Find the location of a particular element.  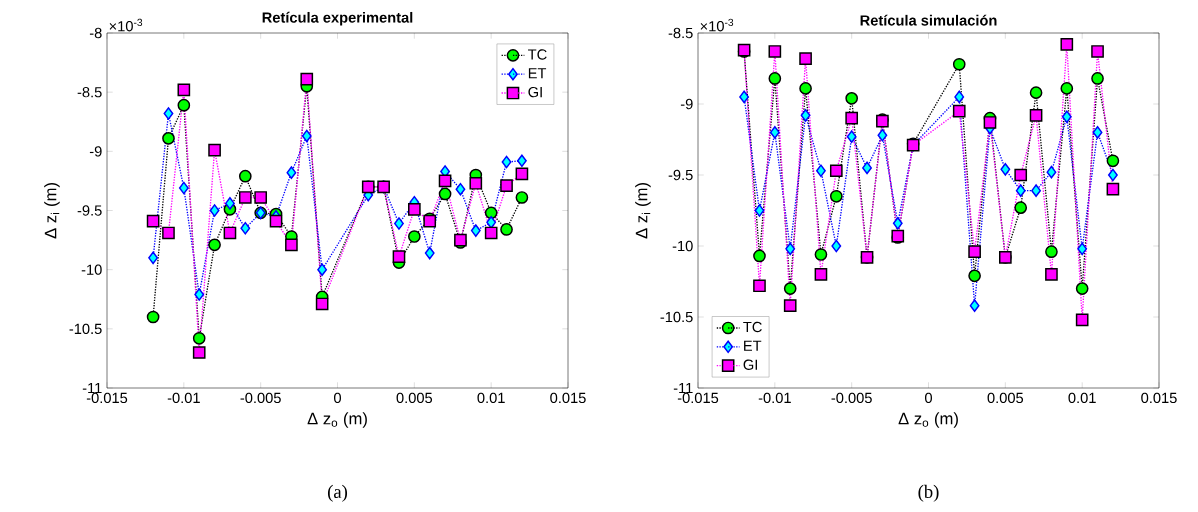

chart-title: Retícula experimental is located at coordinates (337, 18).